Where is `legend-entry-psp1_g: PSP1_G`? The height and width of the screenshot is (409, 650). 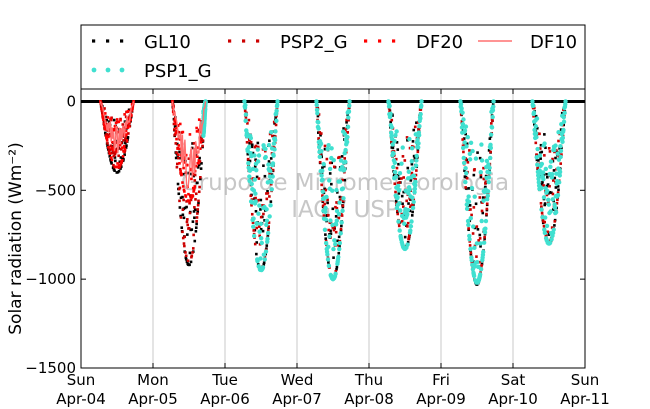
legend-entry-psp1_g: PSP1_G is located at coordinates (151, 71).